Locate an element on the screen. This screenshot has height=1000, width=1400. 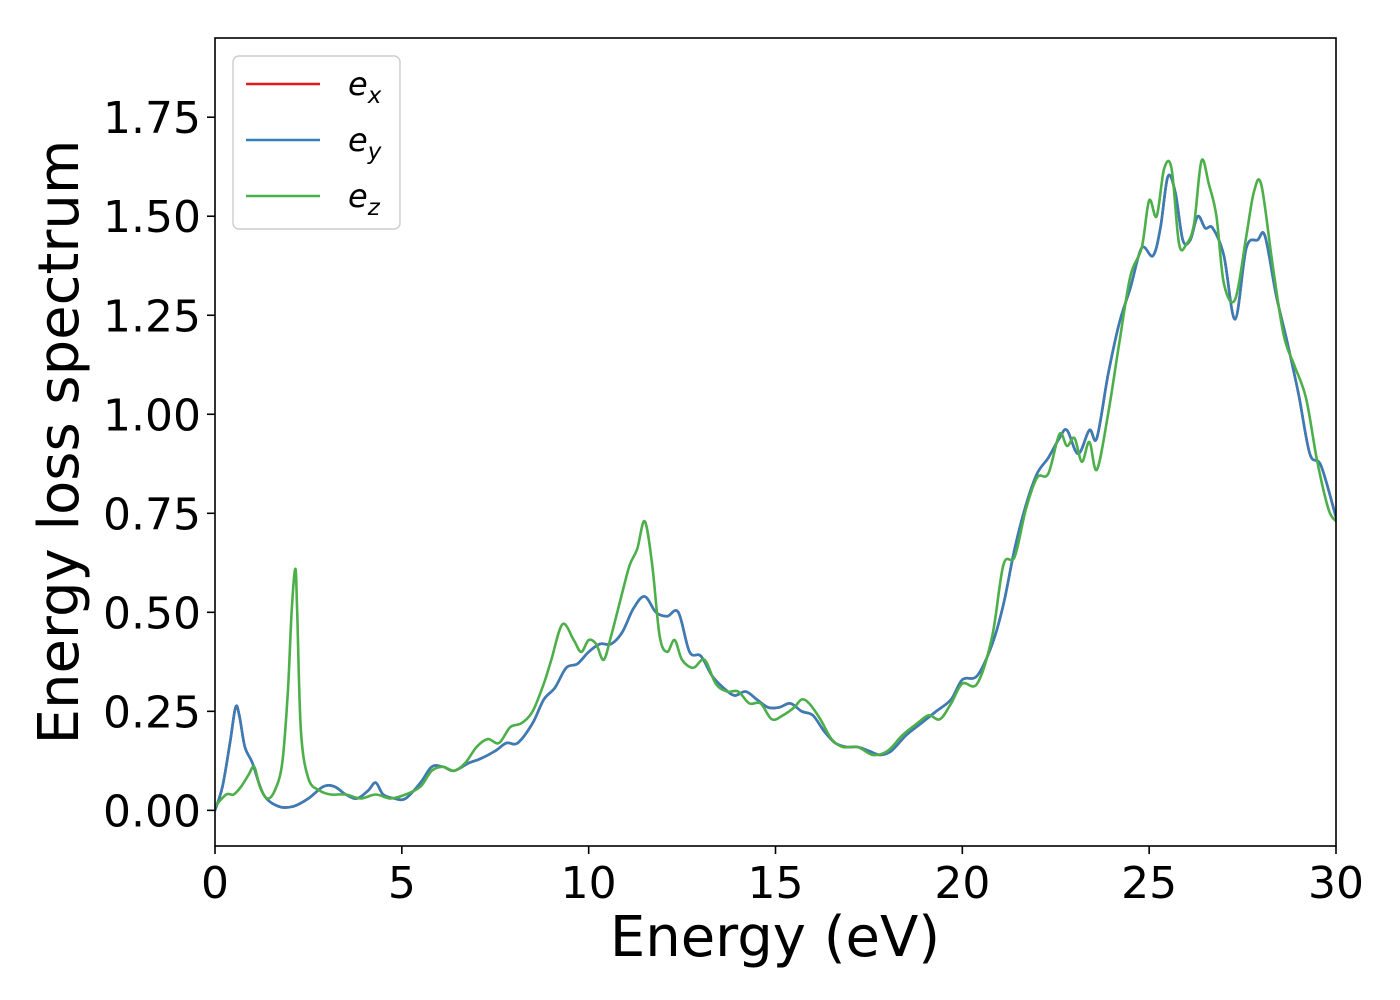
x-tick-label: 5 is located at coordinates (402, 883).